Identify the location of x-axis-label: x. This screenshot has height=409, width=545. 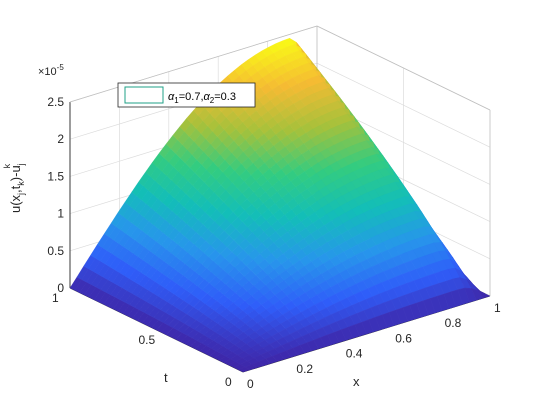
(356, 381).